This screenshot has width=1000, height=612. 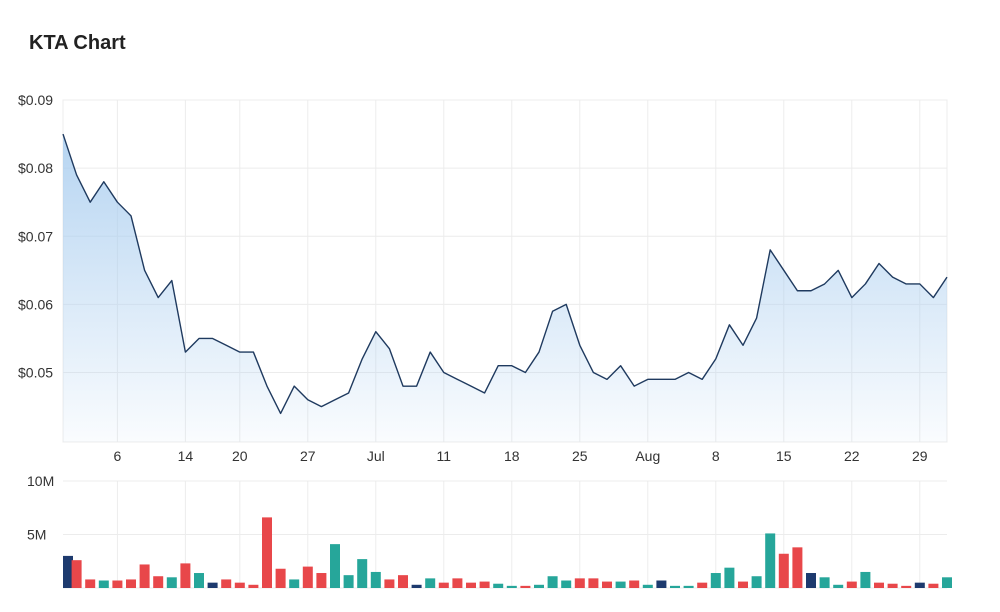 I want to click on y-tick-label: $0.07, so click(x=35, y=236).